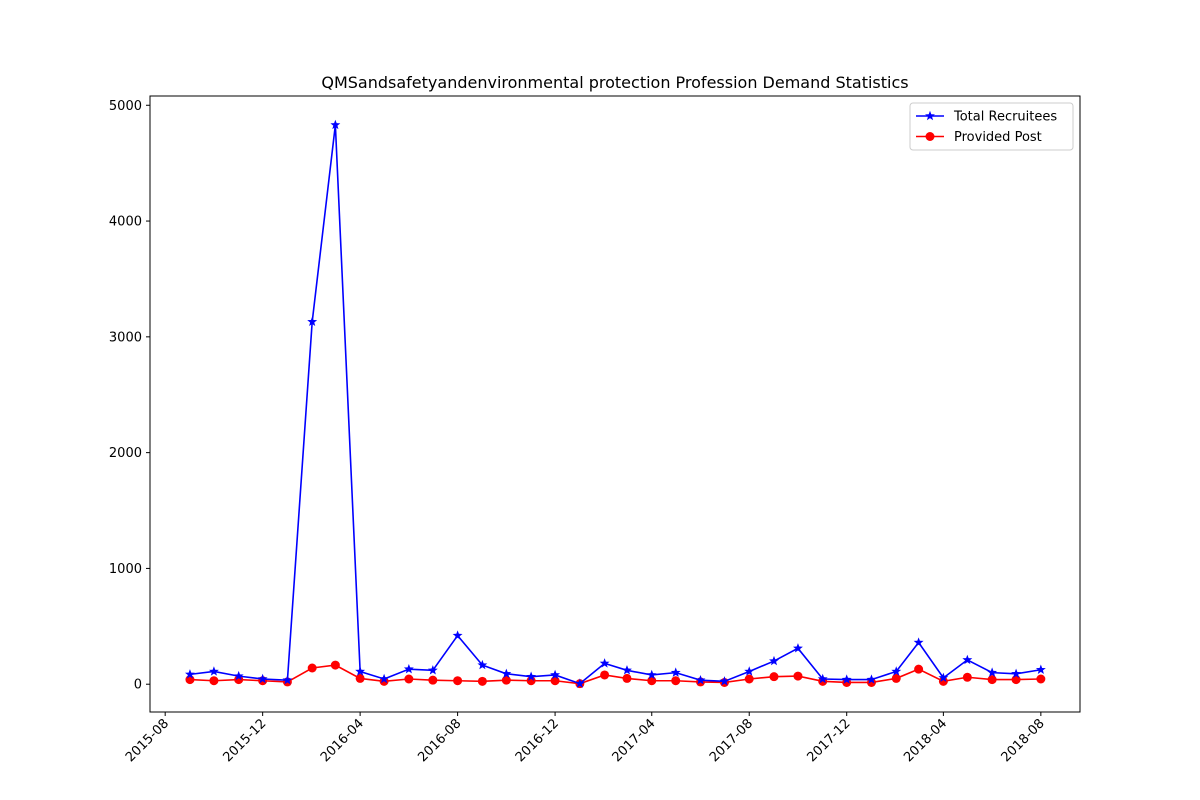 This screenshot has width=1200, height=800. Describe the element at coordinates (998, 137) in the screenshot. I see `legend-label: Provided Post` at that location.